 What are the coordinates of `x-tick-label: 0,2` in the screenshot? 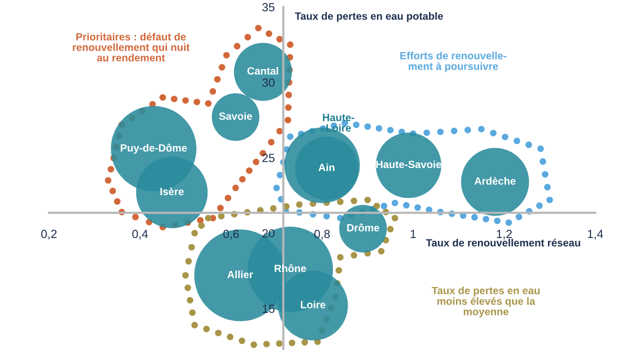 It's located at (49, 235).